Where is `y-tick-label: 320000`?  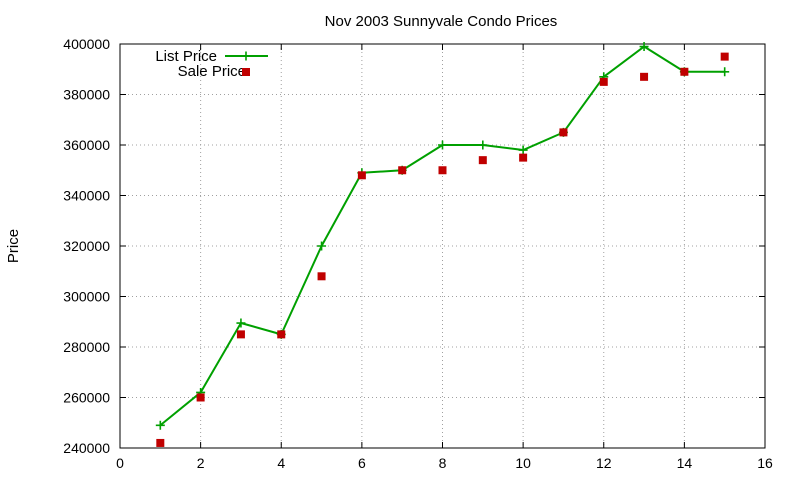
y-tick-label: 320000 is located at coordinates (86, 246).